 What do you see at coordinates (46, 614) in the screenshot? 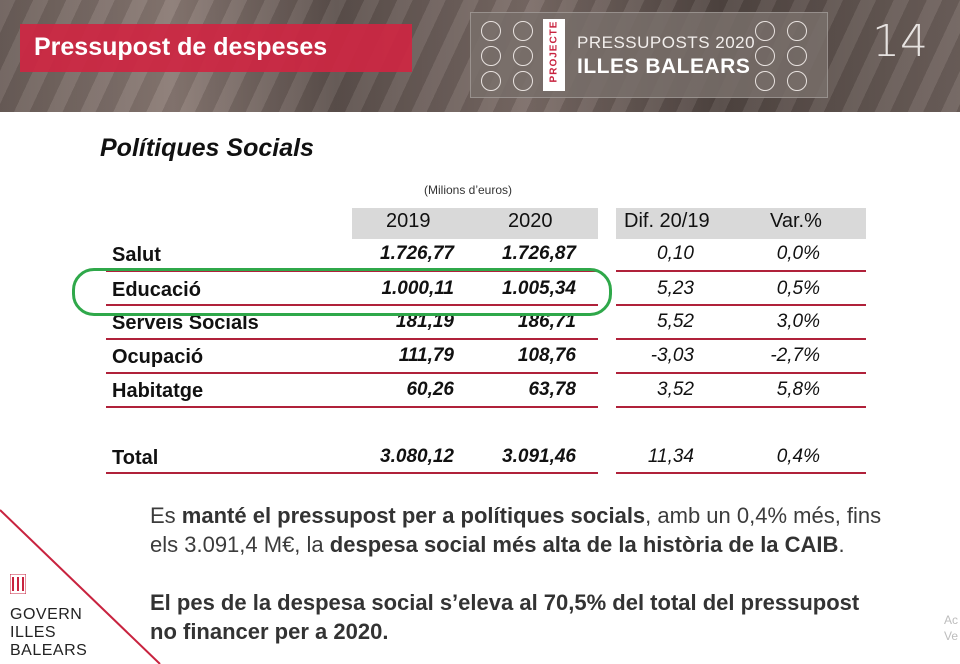
I see `logo-line-1: GOVERN` at bounding box center [46, 614].